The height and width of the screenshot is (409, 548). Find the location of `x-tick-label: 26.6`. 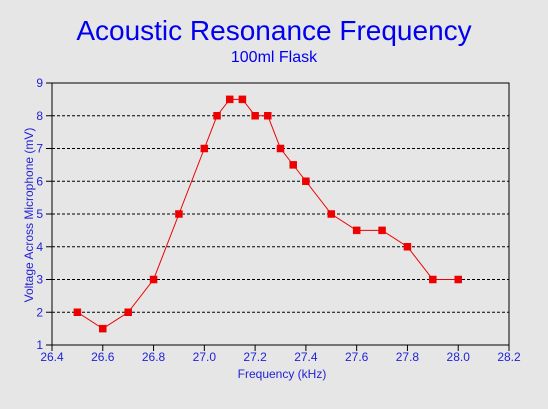

x-tick-label: 26.6 is located at coordinates (103, 357).